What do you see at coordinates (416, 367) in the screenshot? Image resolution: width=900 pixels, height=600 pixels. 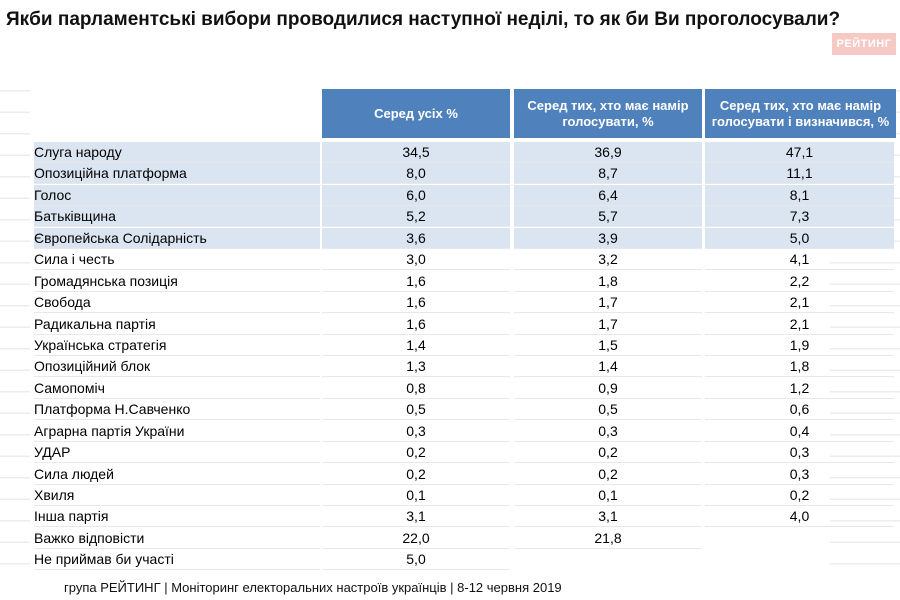 I see `value-all: 1,3` at bounding box center [416, 367].